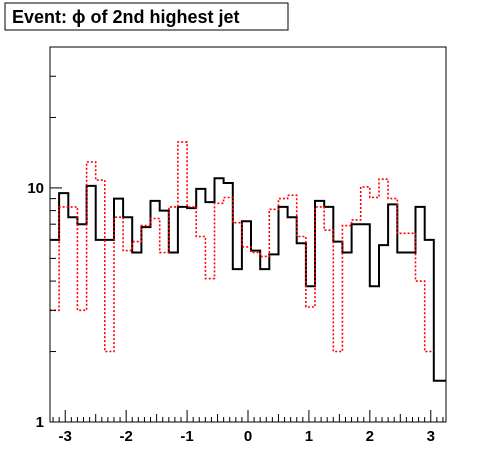 The height and width of the screenshot is (472, 496). I want to click on x-tick-label: 1, so click(309, 436).